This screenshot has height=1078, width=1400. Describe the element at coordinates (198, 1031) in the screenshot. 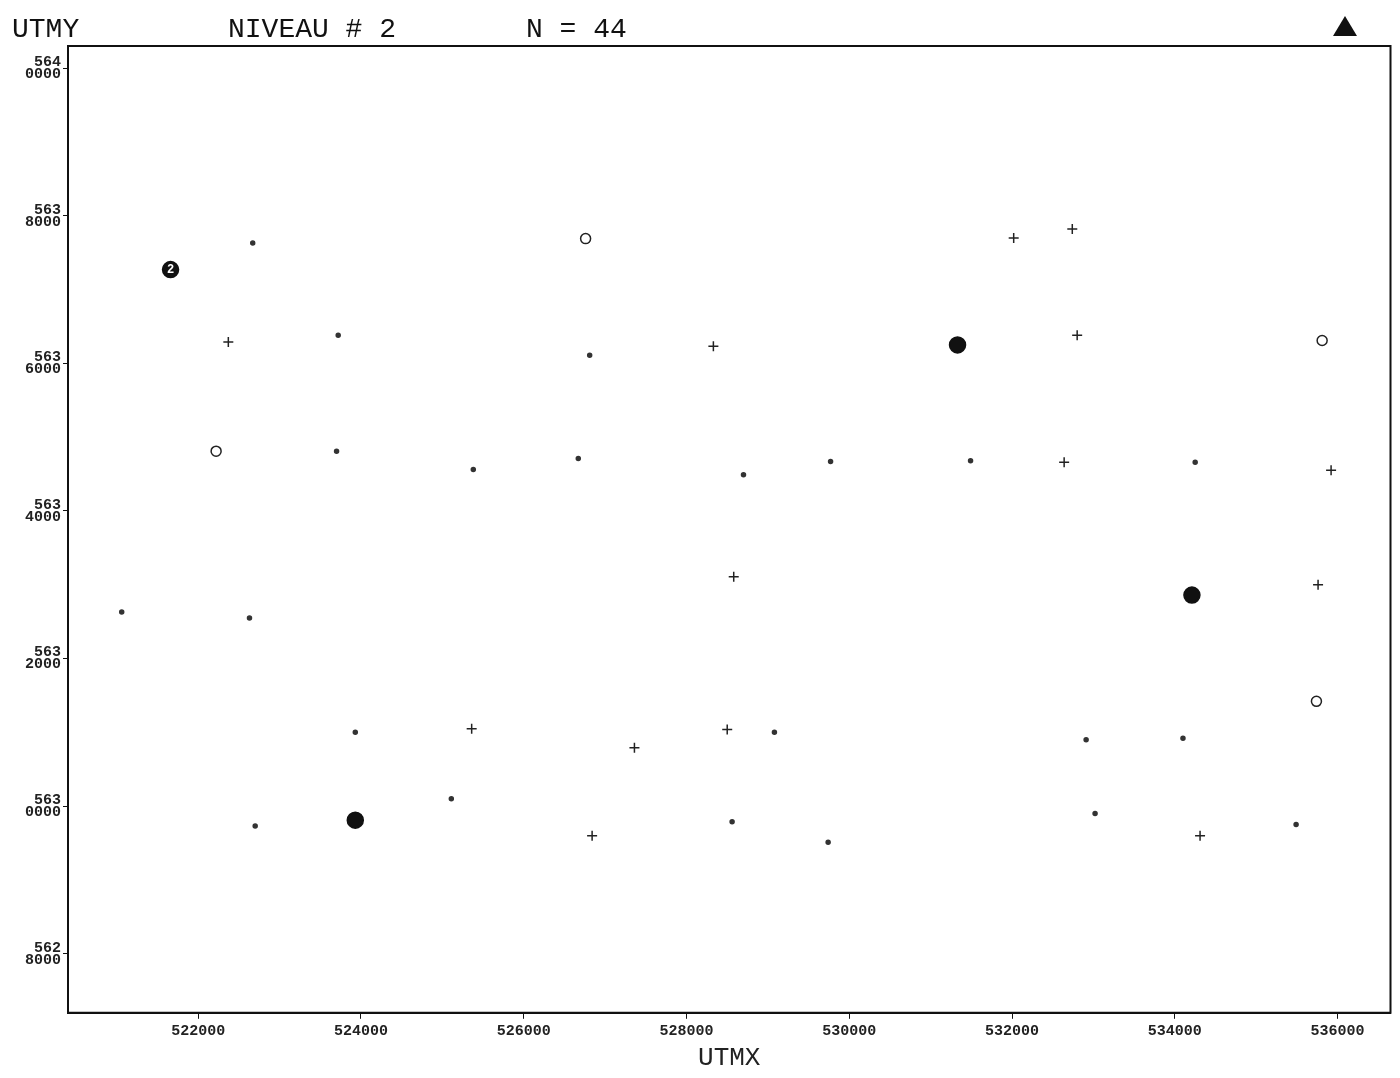

I see `x-tick-label: 522000` at that location.